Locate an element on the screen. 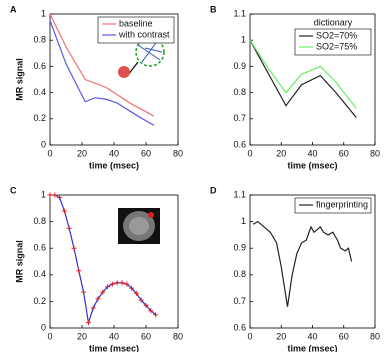  panel-label: D is located at coordinates (213, 190).